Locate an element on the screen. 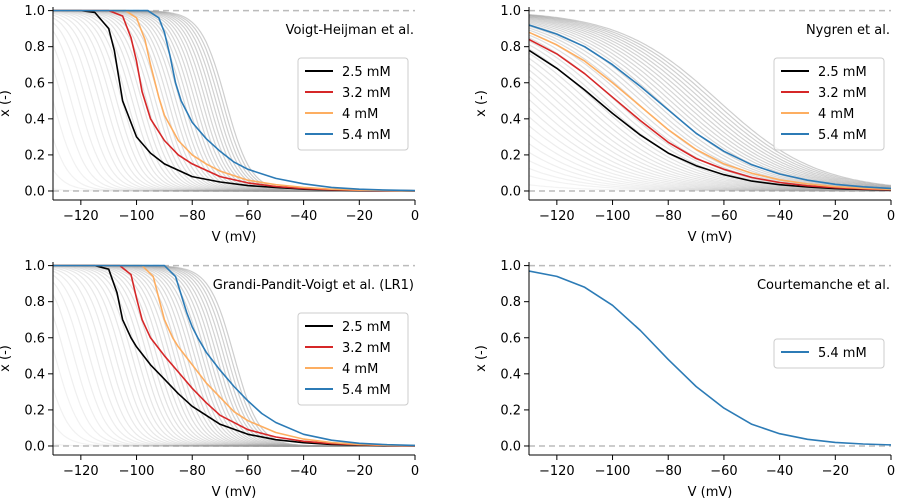 Image resolution: width=900 pixels, height=500 pixels. legend: 5.4 mM is located at coordinates (829, 353).